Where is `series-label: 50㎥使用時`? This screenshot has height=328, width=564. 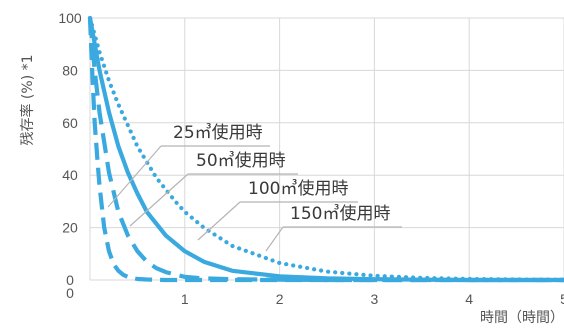
series-label: 50㎥使用時 is located at coordinates (241, 160).